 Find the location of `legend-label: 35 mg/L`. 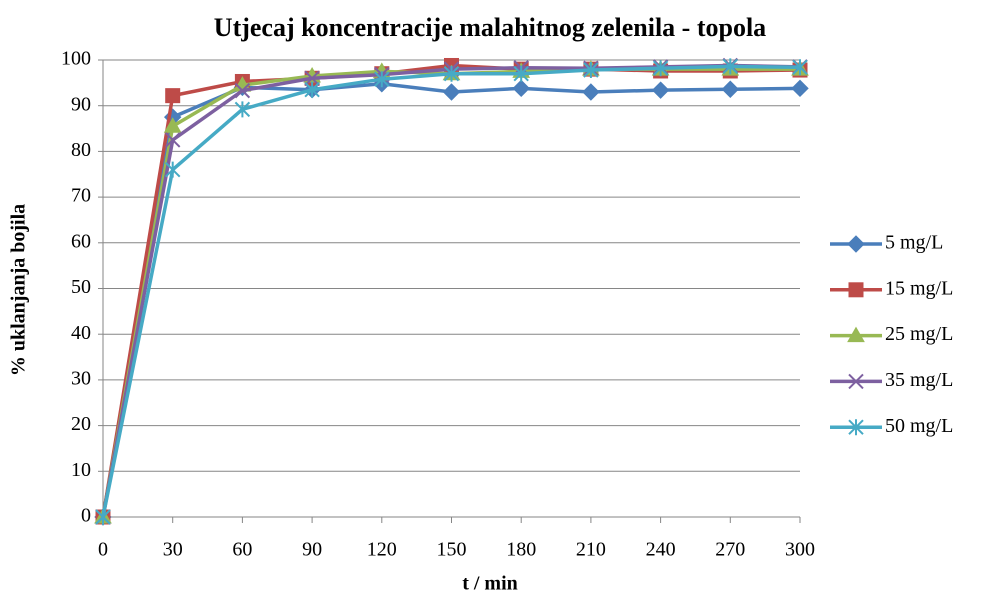

legend-label: 35 mg/L is located at coordinates (919, 380).